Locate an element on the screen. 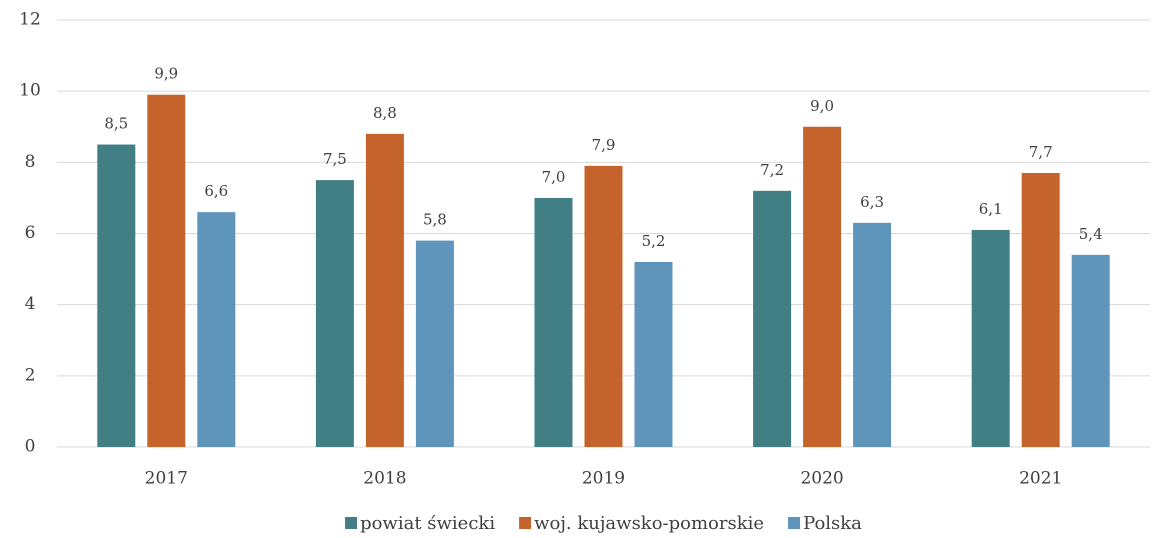  x-tick-label: 2018 is located at coordinates (384, 479).